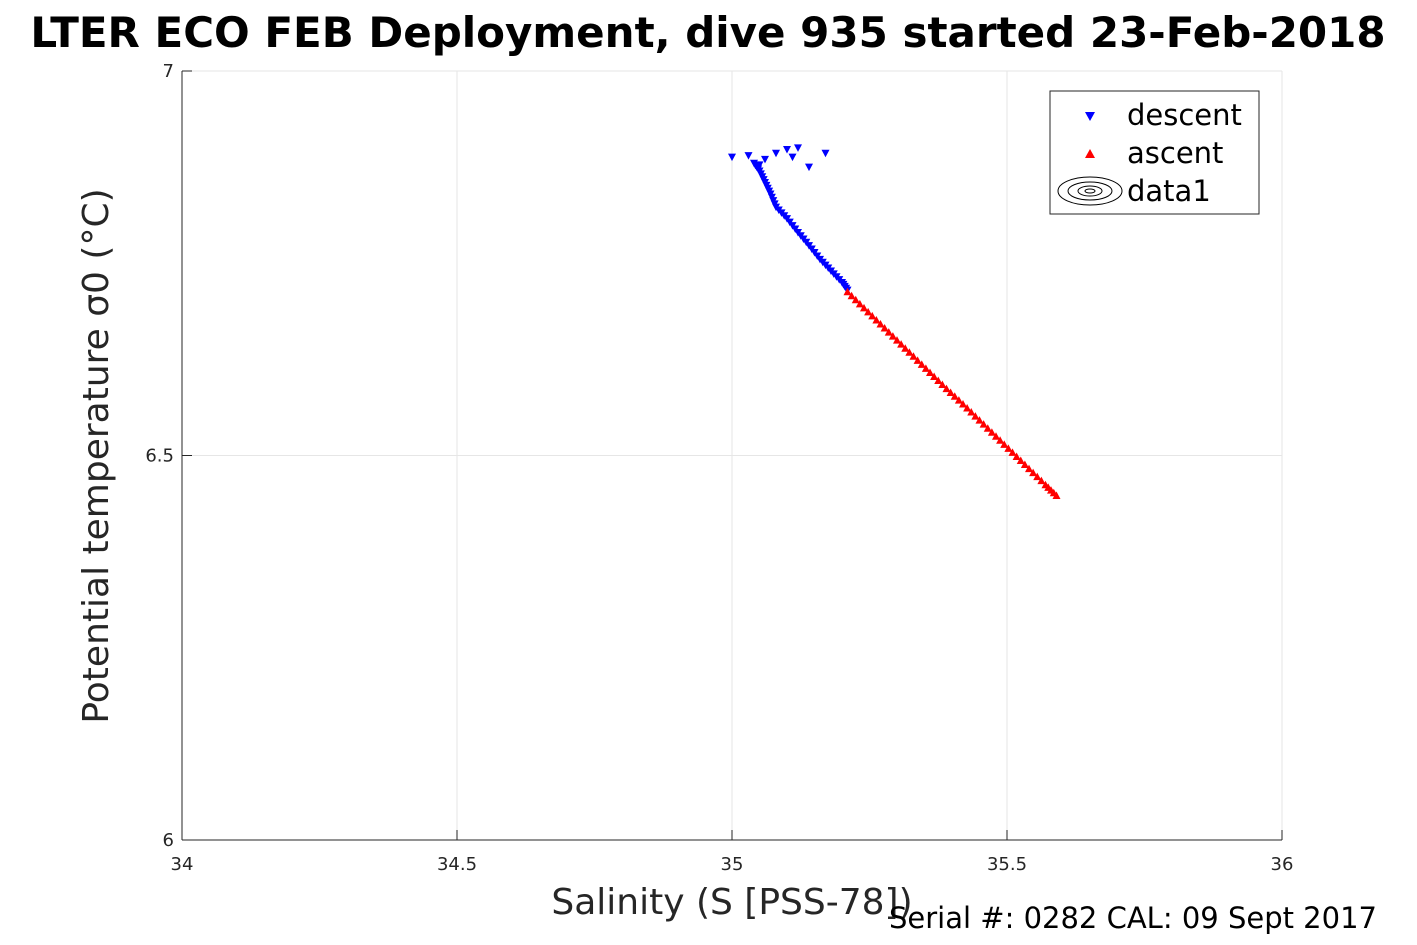 The image size is (1417, 945). Describe the element at coordinates (1175, 153) in the screenshot. I see `legend-ascent-label: ascent` at that location.